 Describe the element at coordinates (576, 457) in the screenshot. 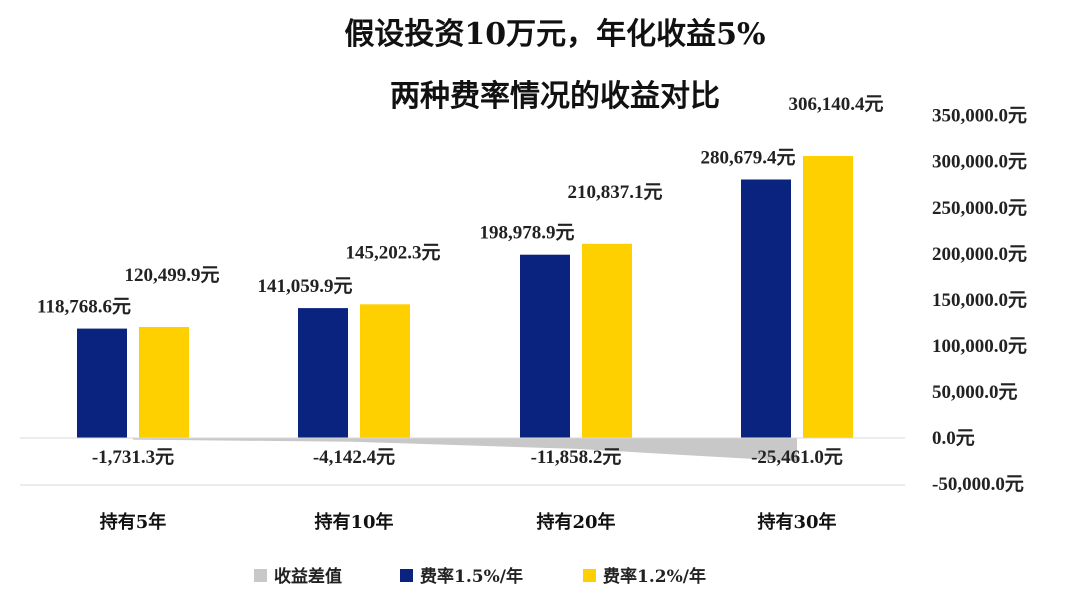

I see `label-diff-3: -11,858.2元` at that location.